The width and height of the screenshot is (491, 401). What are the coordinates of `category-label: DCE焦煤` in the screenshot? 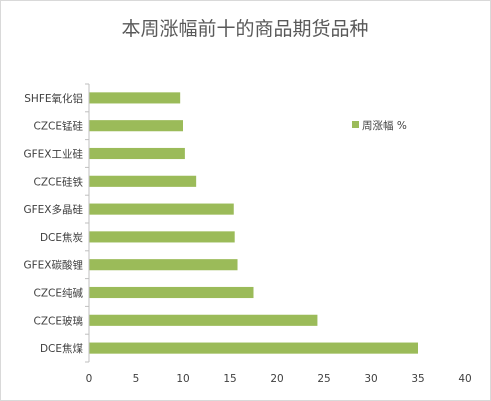 It's located at (62, 348).